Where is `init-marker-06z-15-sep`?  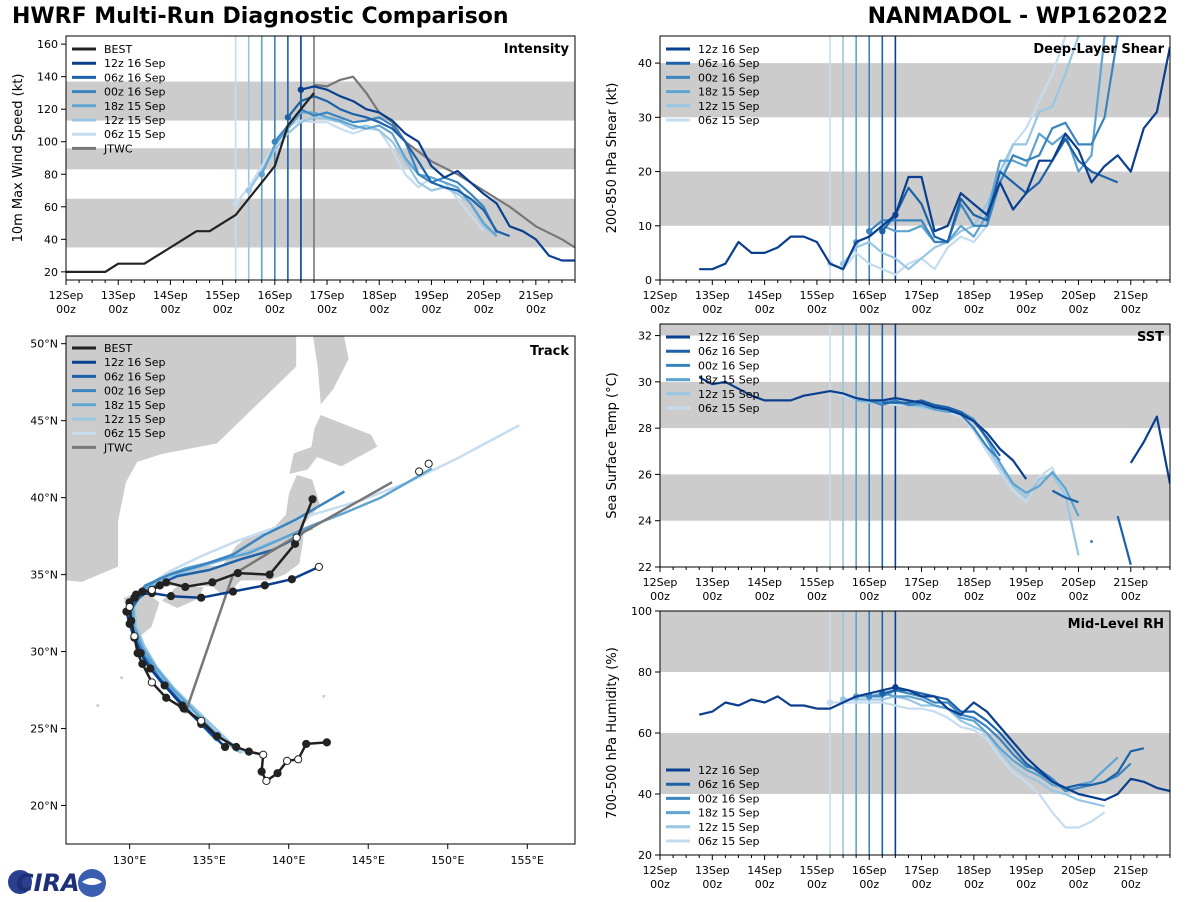 init-marker-06z-15-sep is located at coordinates (235, 203).